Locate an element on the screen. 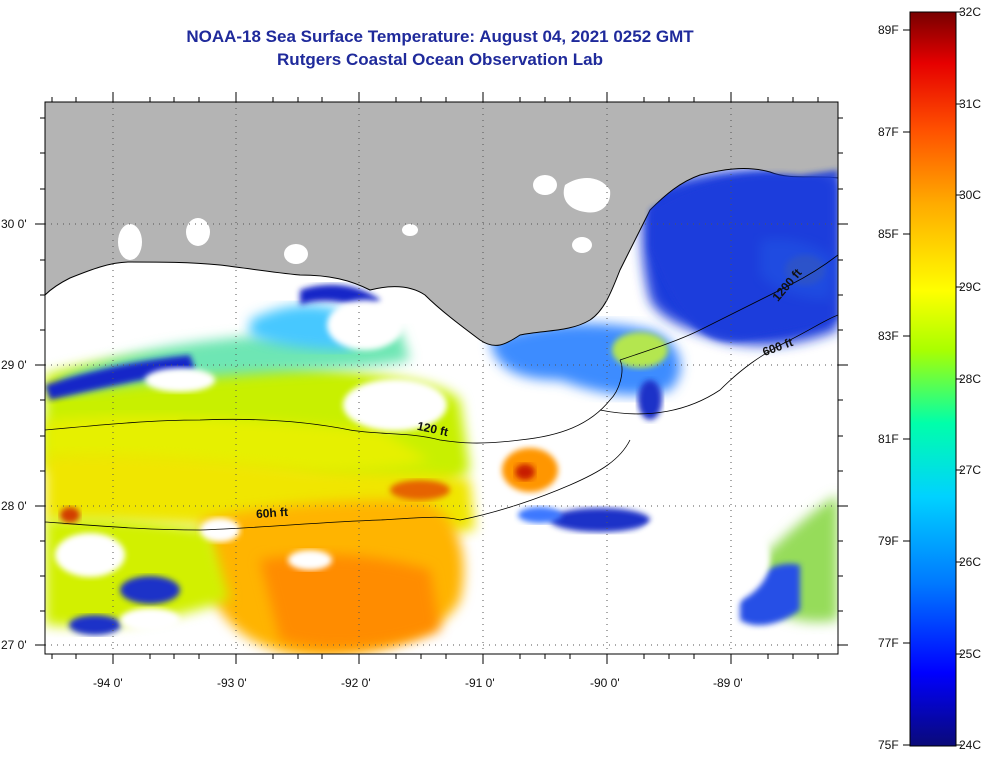 The height and width of the screenshot is (761, 992). colorbar-f-83: 83F is located at coordinates (888, 336).